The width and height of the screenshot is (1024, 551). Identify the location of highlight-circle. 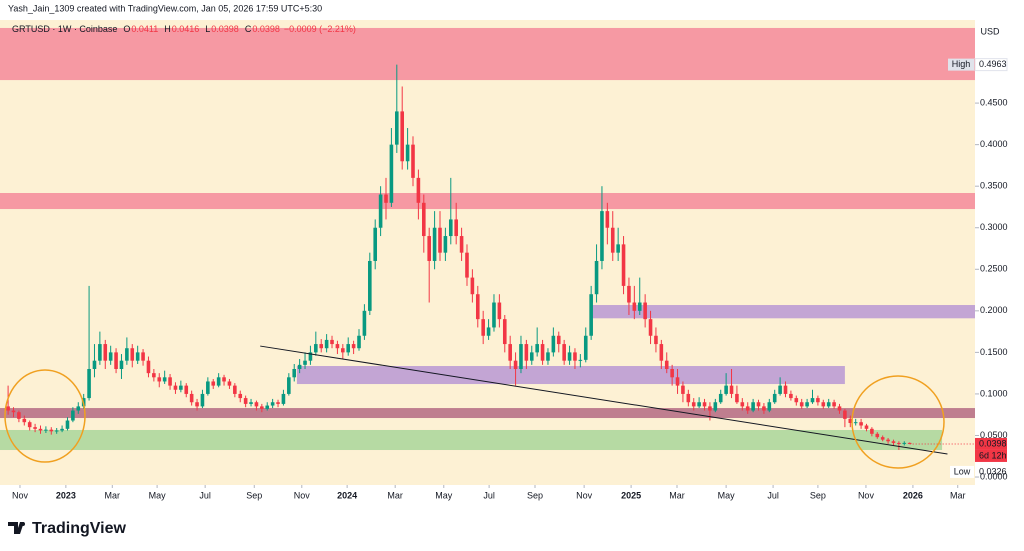
(898, 422).